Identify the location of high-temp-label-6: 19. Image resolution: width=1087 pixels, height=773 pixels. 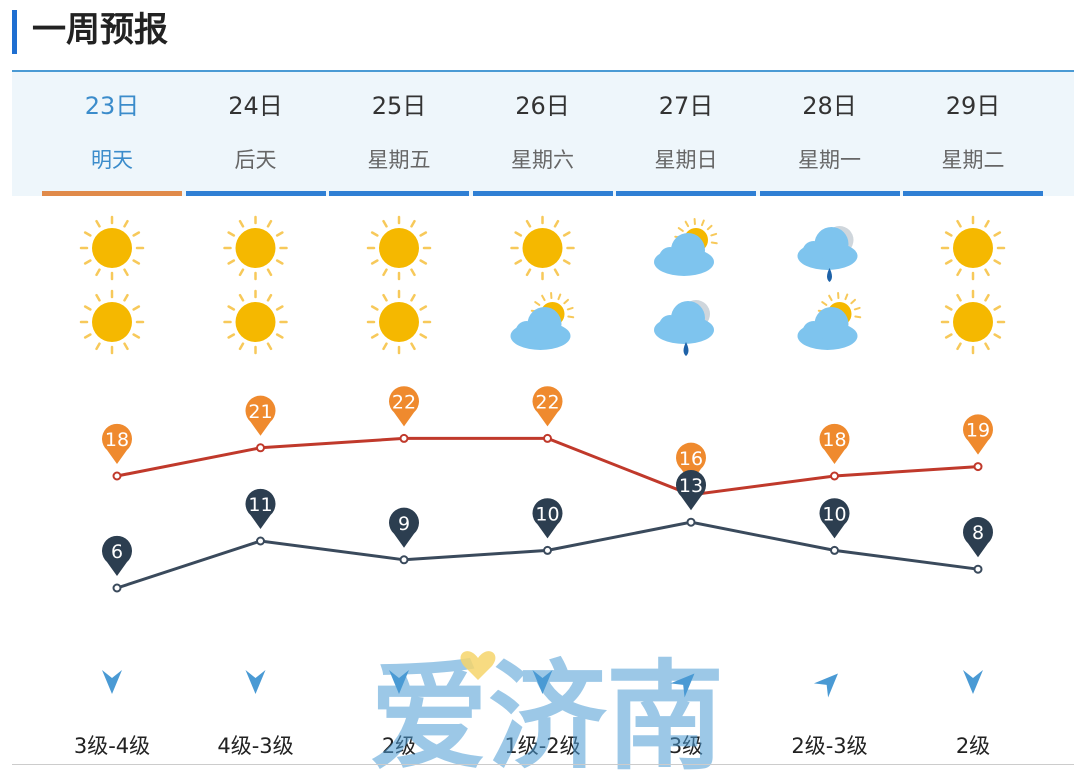
(978, 431).